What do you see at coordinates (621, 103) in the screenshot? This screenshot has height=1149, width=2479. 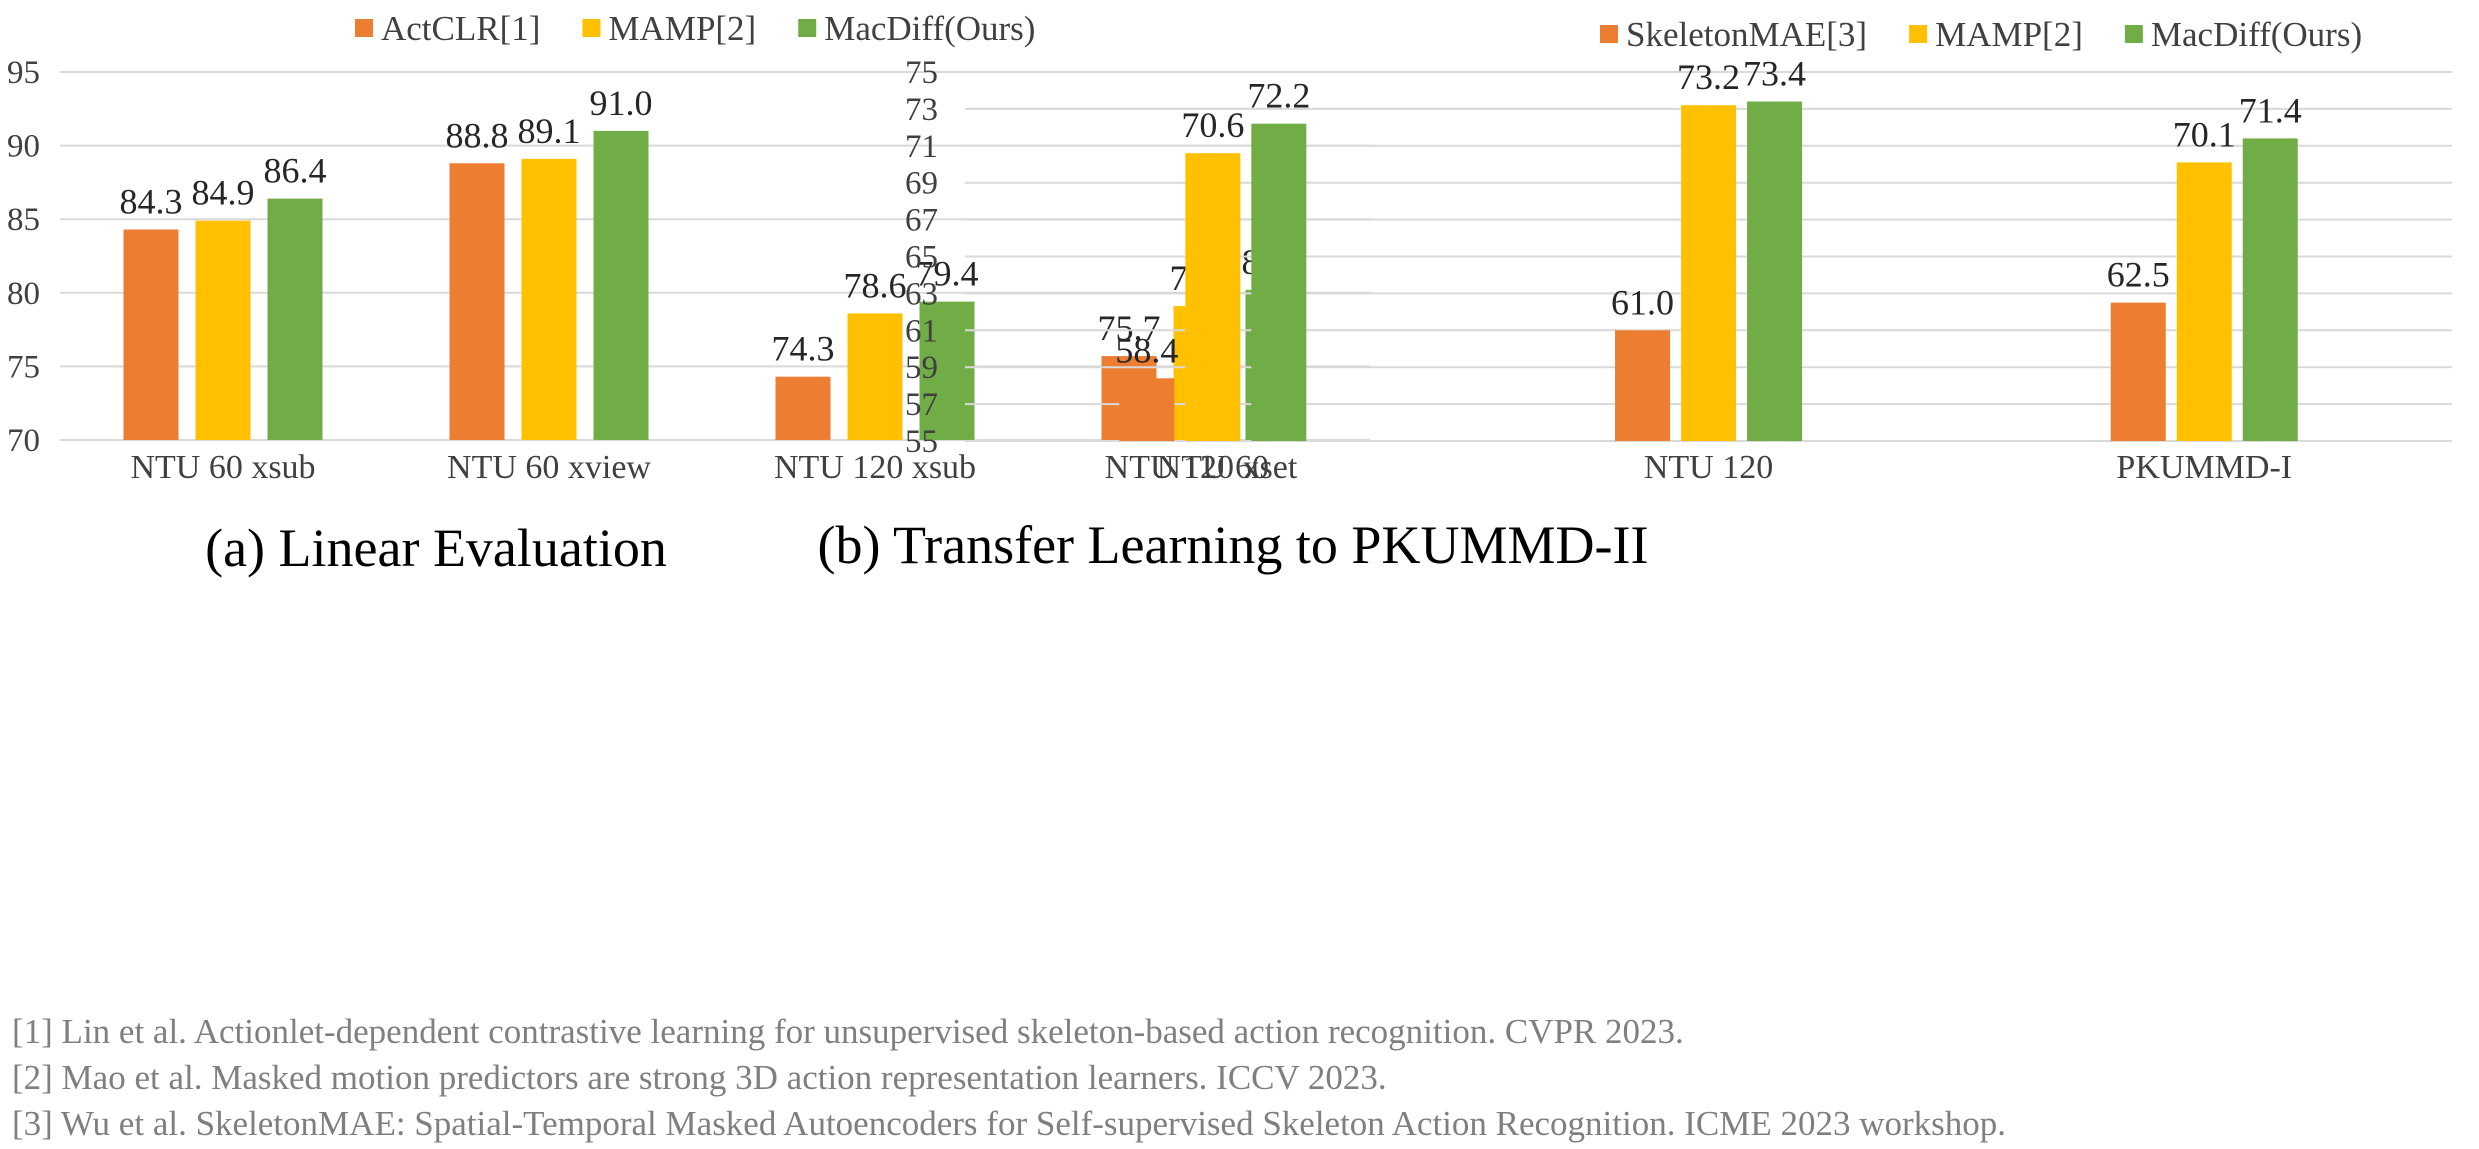 I see `chart-a-data-label: 91.0` at bounding box center [621, 103].